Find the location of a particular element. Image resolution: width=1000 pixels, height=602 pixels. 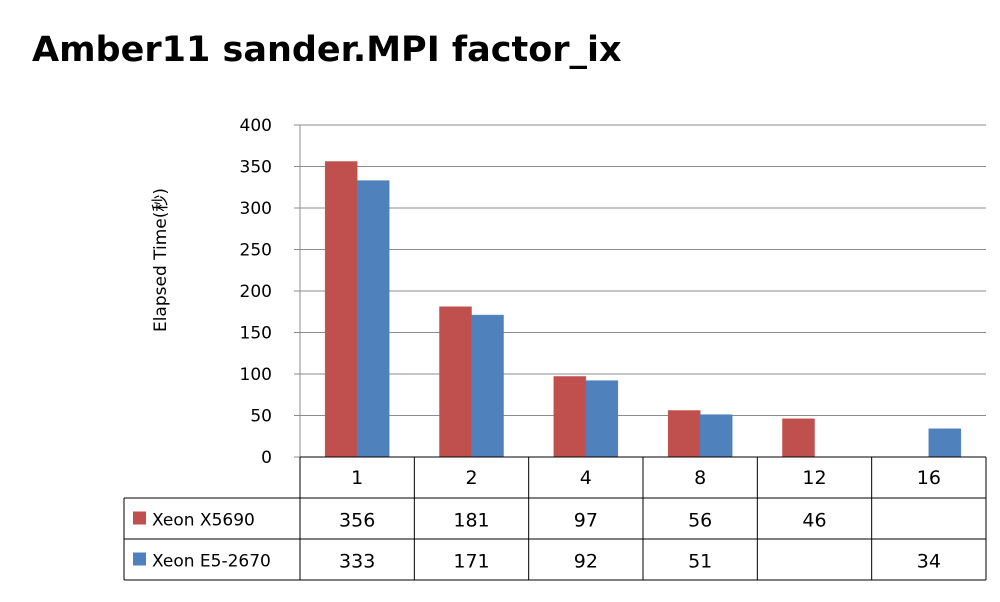

x-tick-label: 8 is located at coordinates (700, 478).